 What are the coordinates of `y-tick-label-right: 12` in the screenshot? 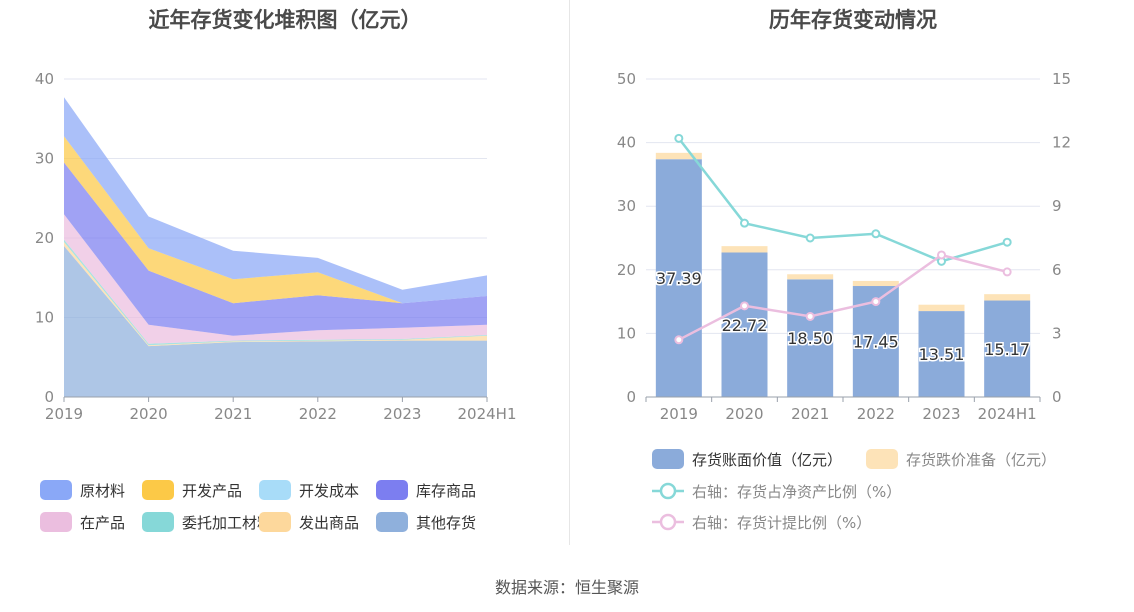 It's located at (1061, 143).